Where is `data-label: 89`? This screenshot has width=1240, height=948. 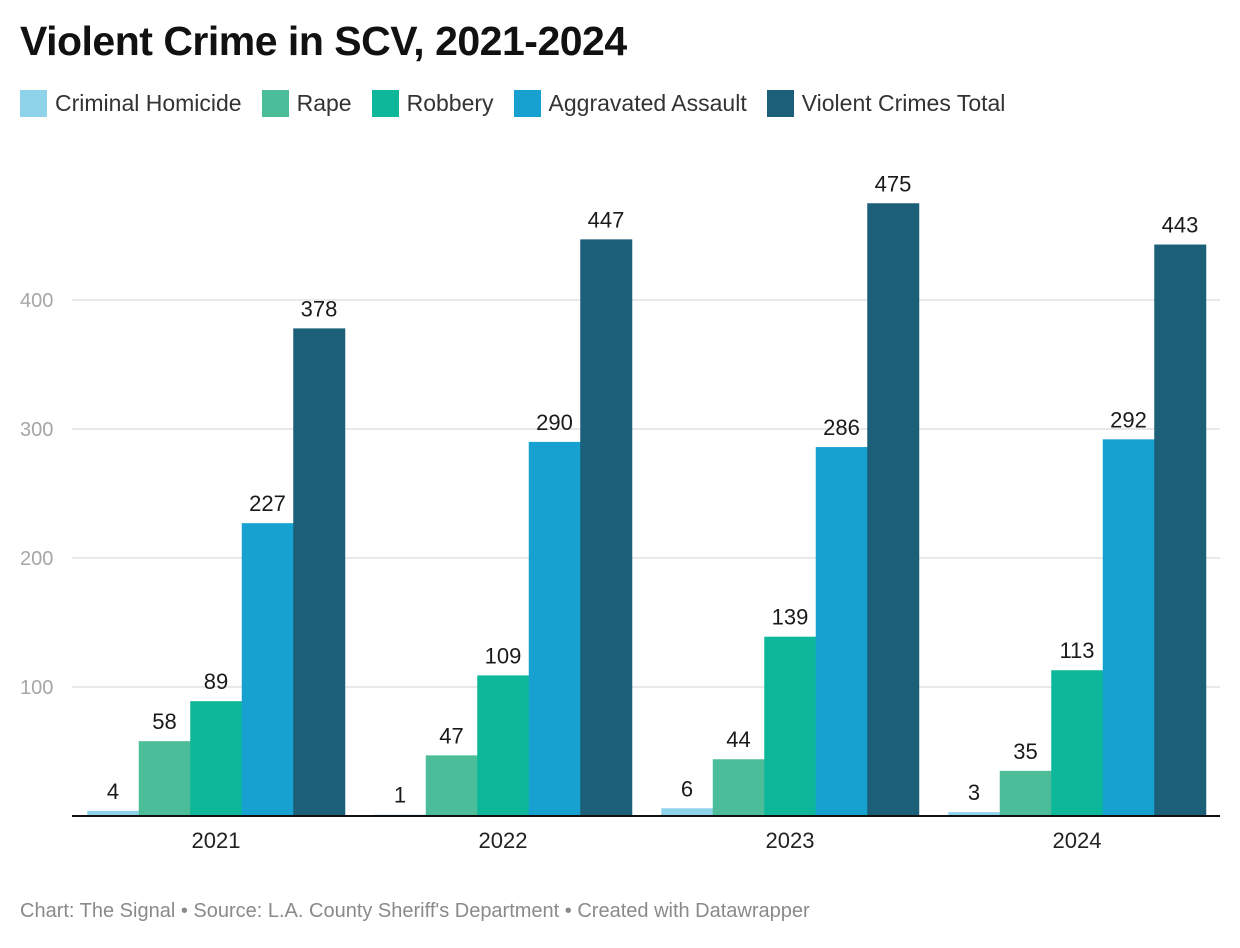 data-label: 89 is located at coordinates (216, 681).